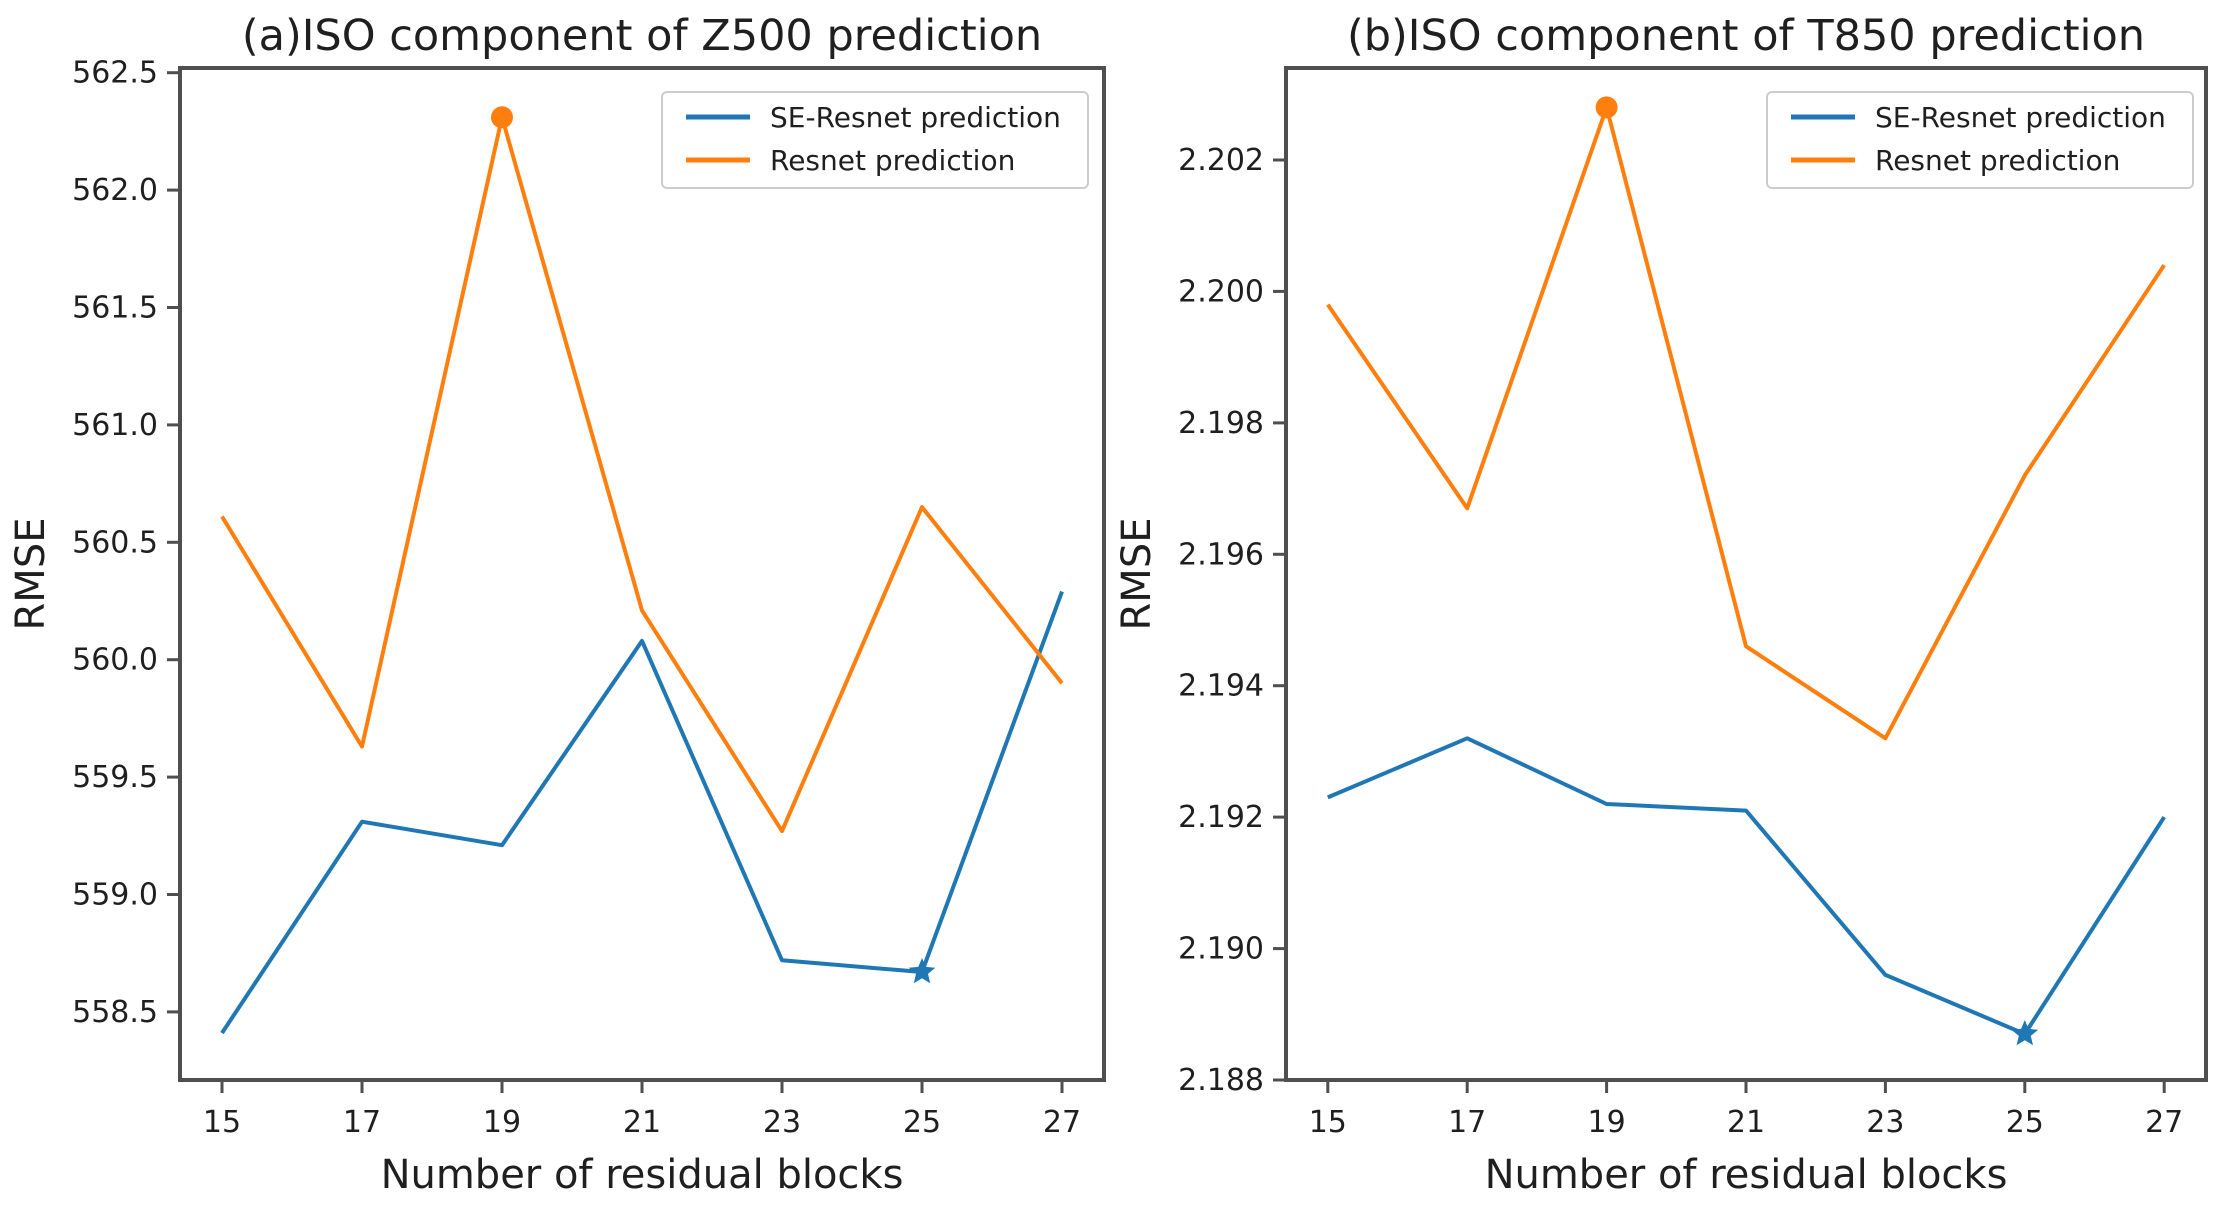 The width and height of the screenshot is (2221, 1205). What do you see at coordinates (115, 425) in the screenshot?
I see `y-tick-label: 561.0` at bounding box center [115, 425].